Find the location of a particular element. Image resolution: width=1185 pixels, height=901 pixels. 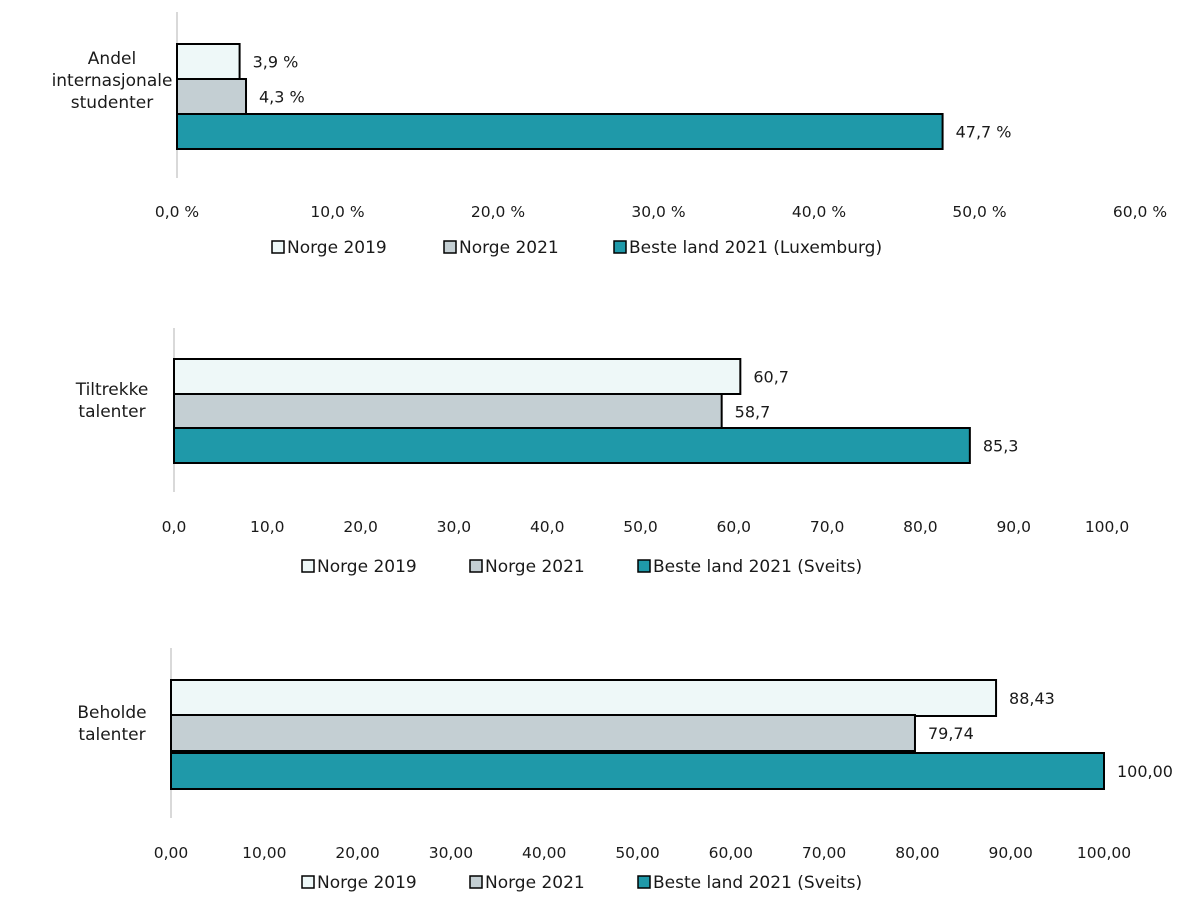

tick-label: 10,0 is located at coordinates (267, 527).